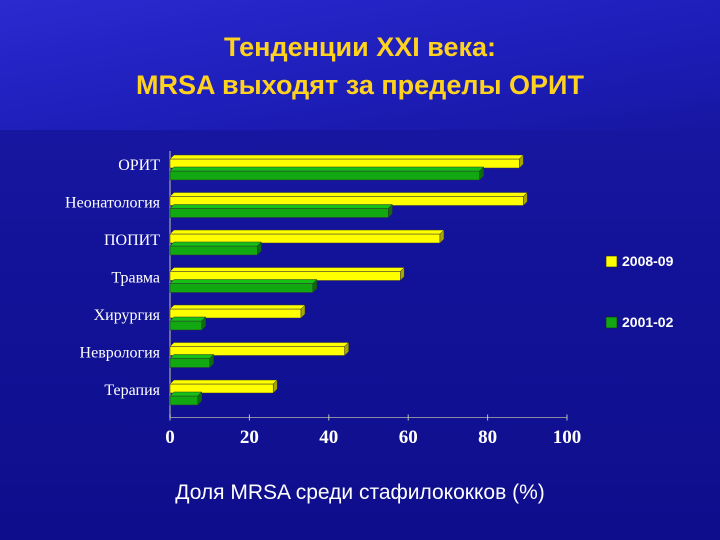  I want to click on category-label: Терапия, so click(132, 390).